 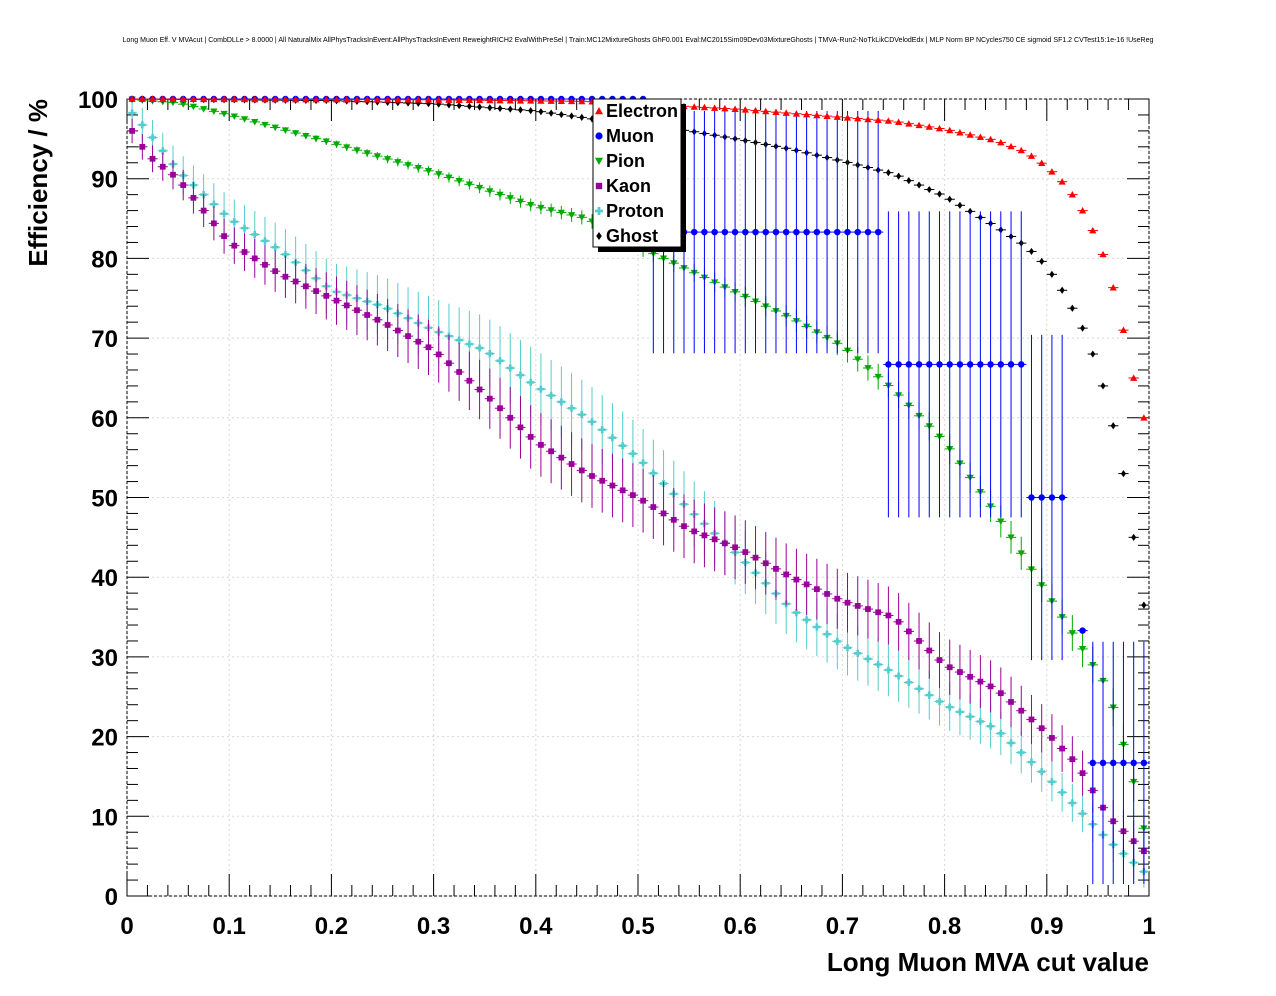 I want to click on x-tick-label: 0.7, so click(x=842, y=926).